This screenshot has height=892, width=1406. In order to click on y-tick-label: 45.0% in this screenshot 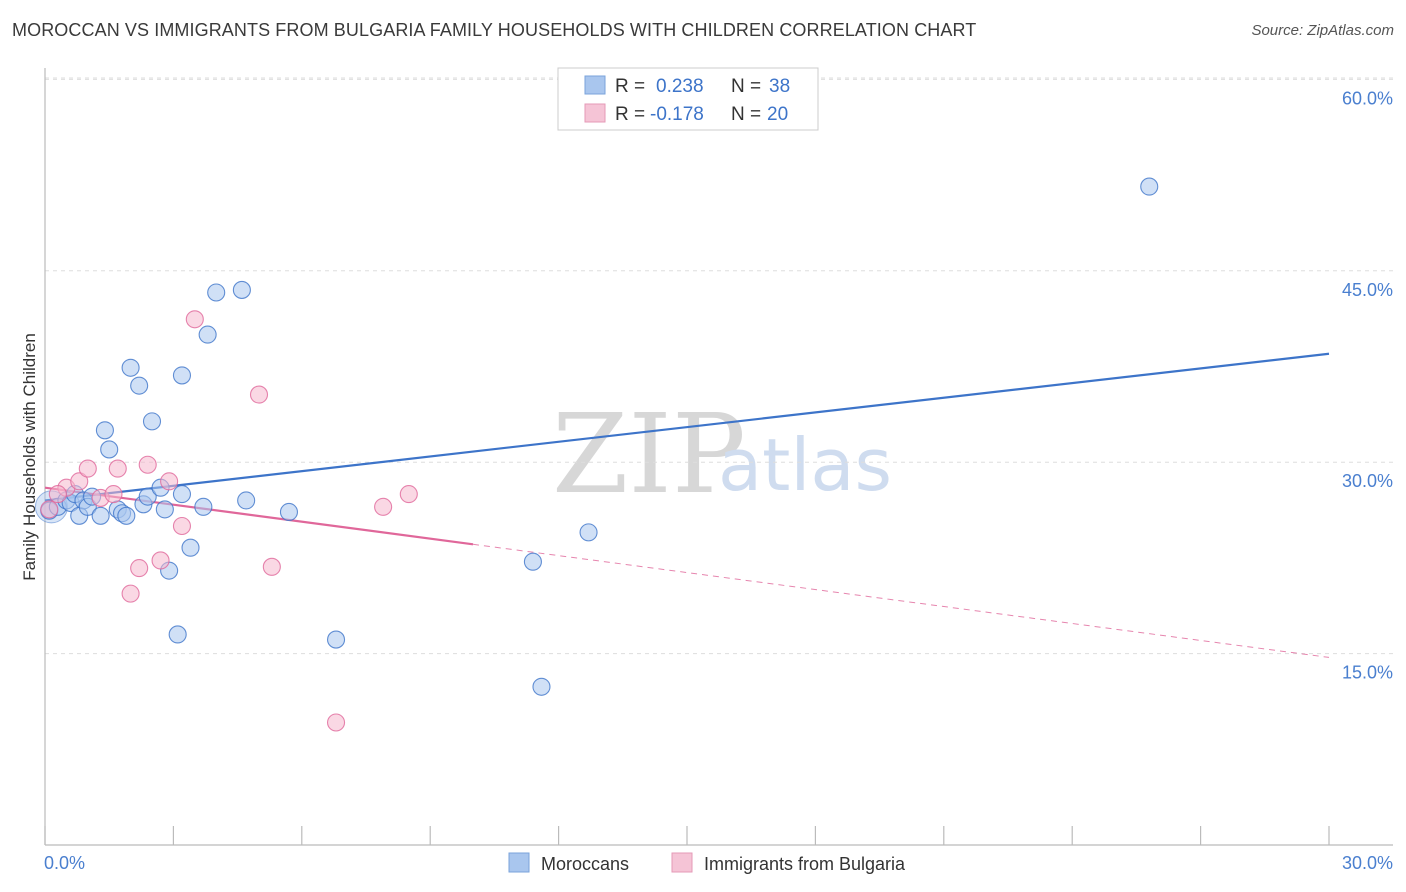, I will do `click(1367, 290)`.